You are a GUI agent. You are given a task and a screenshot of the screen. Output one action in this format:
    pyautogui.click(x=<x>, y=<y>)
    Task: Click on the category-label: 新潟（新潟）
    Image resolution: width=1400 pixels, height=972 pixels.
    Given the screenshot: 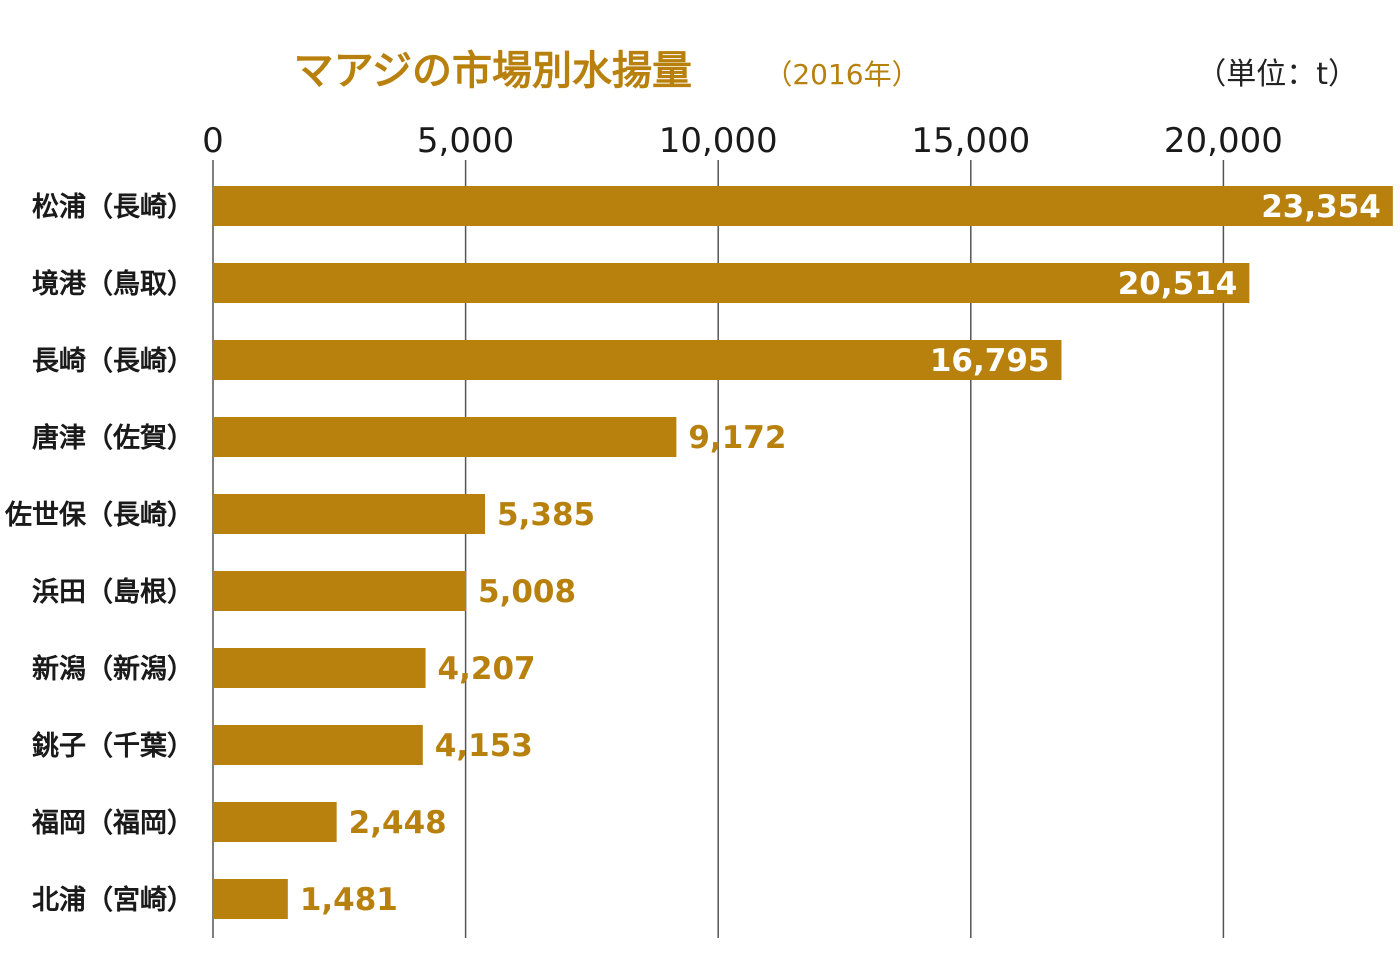 What is the action you would take?
    pyautogui.click(x=113, y=669)
    